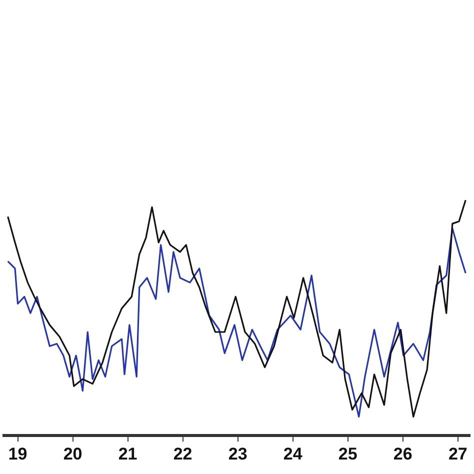 The height and width of the screenshot is (474, 474). Describe the element at coordinates (402, 454) in the screenshot. I see `x-tick-label: 26` at that location.